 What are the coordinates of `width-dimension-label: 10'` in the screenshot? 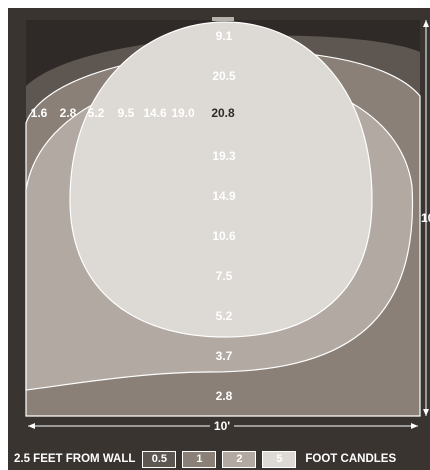 It's located at (222, 426).